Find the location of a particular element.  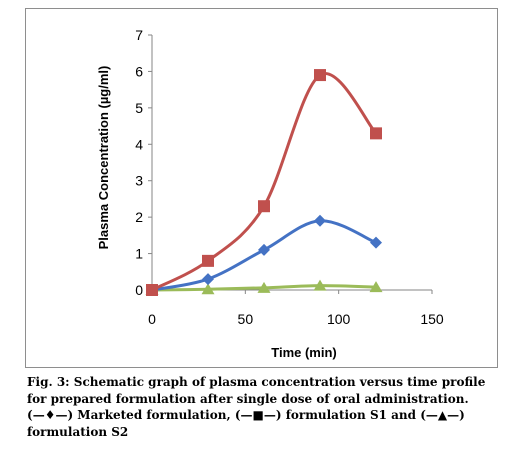

x-tick-label: 50 is located at coordinates (246, 319).